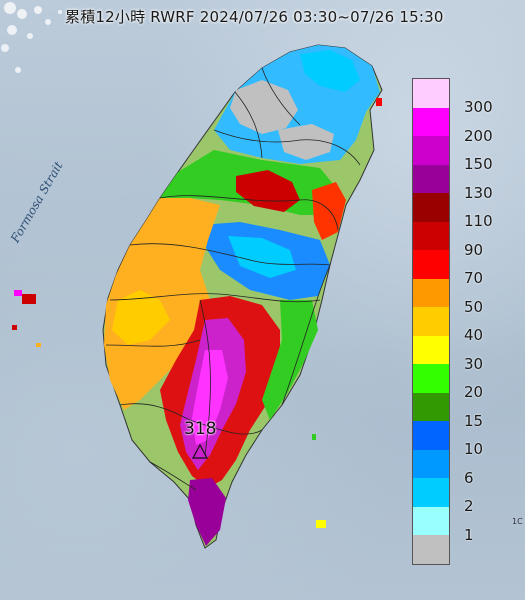 This screenshot has width=525, height=600. I want to click on legend-label: 50, so click(474, 306).